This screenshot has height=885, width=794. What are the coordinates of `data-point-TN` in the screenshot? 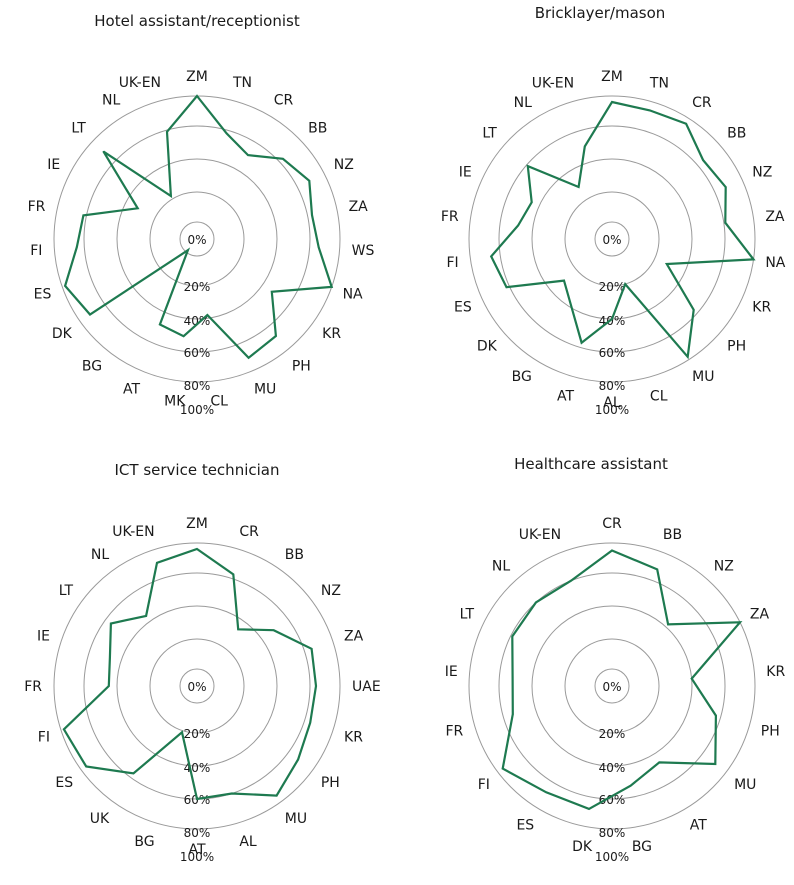 It's located at (226, 133).